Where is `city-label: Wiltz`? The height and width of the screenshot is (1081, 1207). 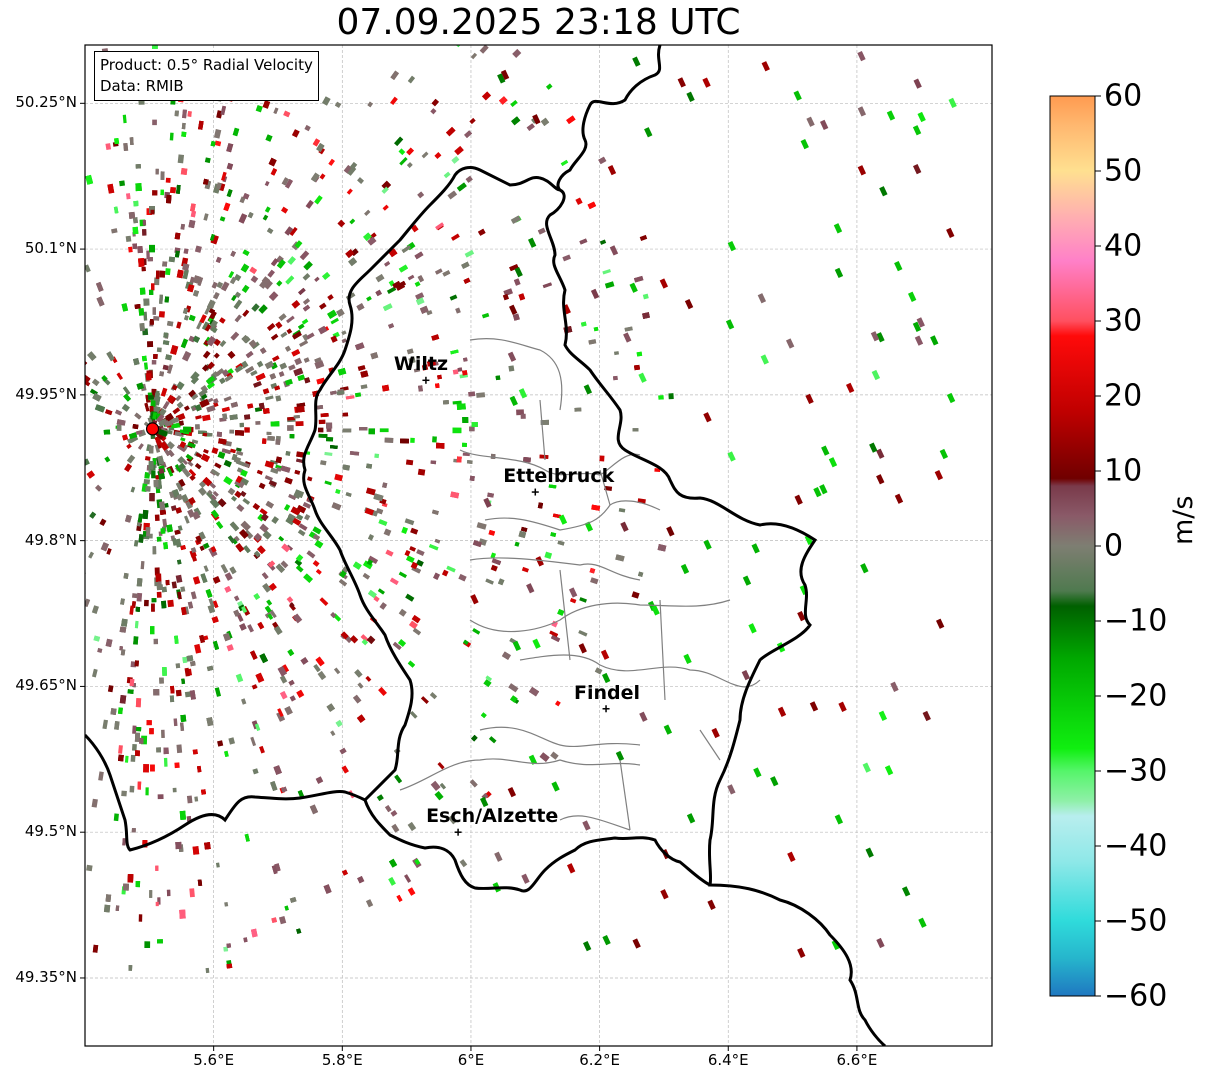 city-label: Wiltz is located at coordinates (421, 364).